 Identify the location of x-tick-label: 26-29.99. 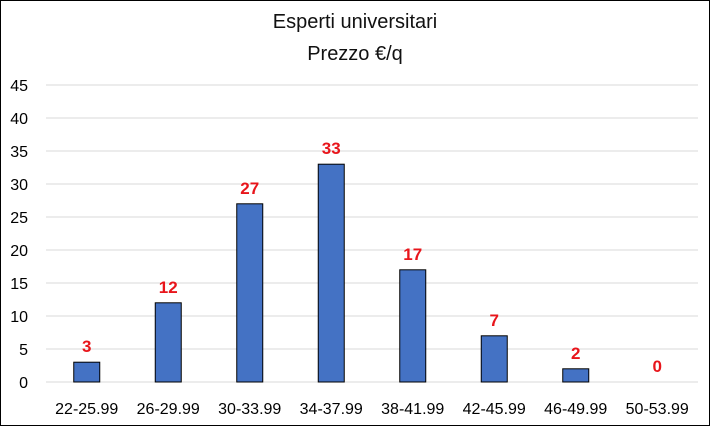
(168, 409).